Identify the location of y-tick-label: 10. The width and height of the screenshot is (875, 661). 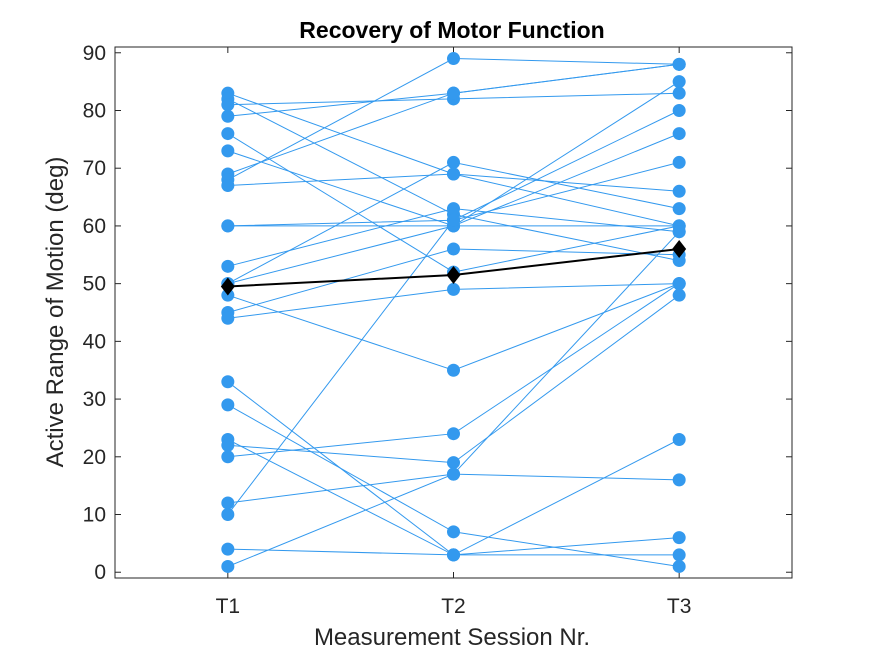
(94, 515).